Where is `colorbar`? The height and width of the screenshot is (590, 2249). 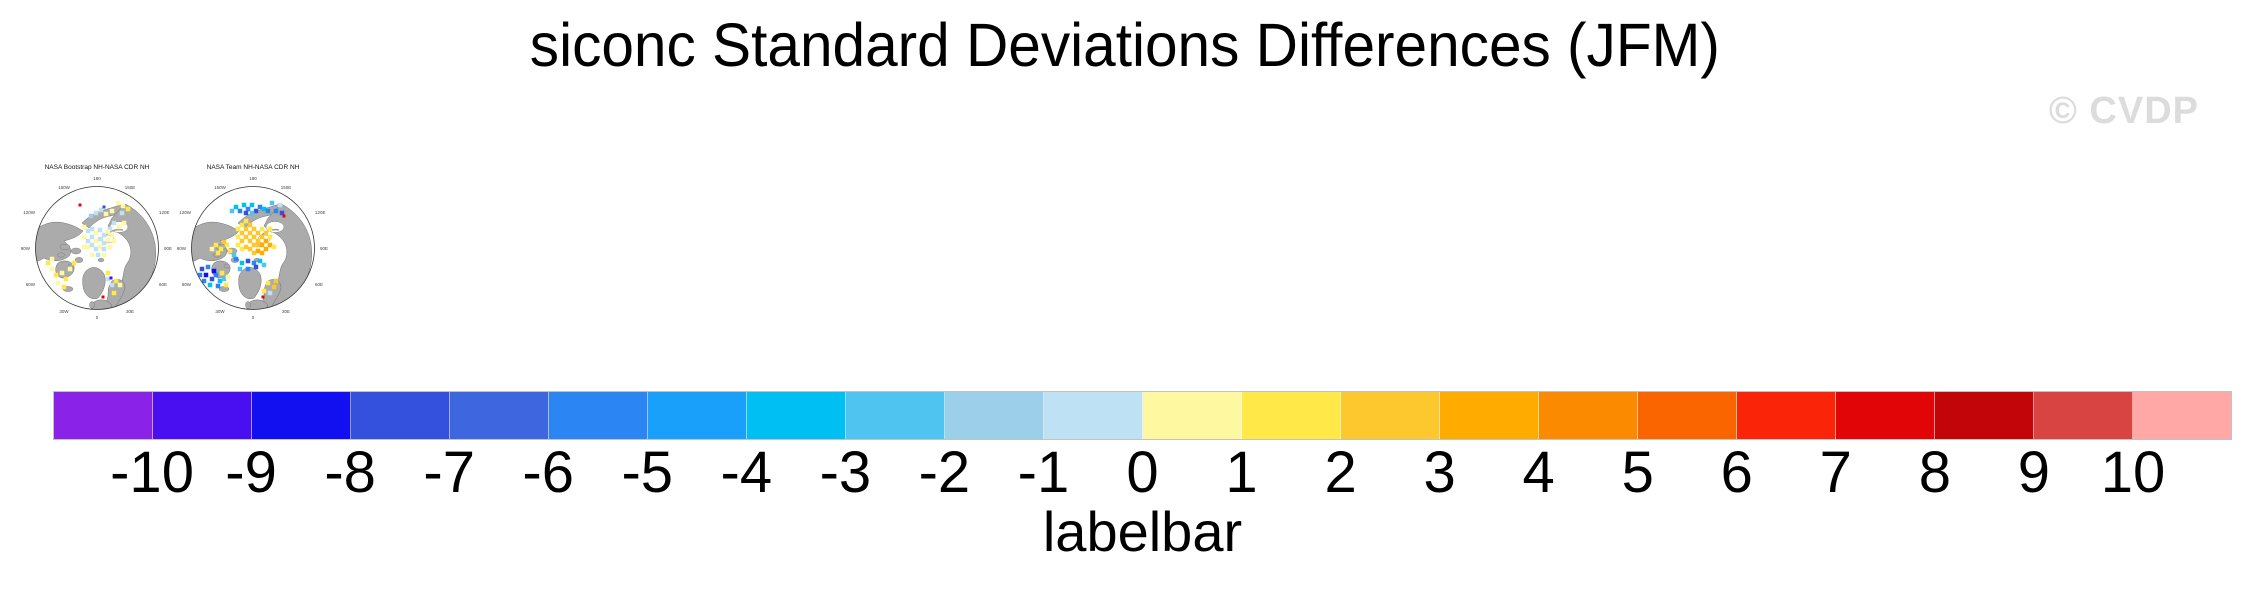
colorbar is located at coordinates (1142, 415).